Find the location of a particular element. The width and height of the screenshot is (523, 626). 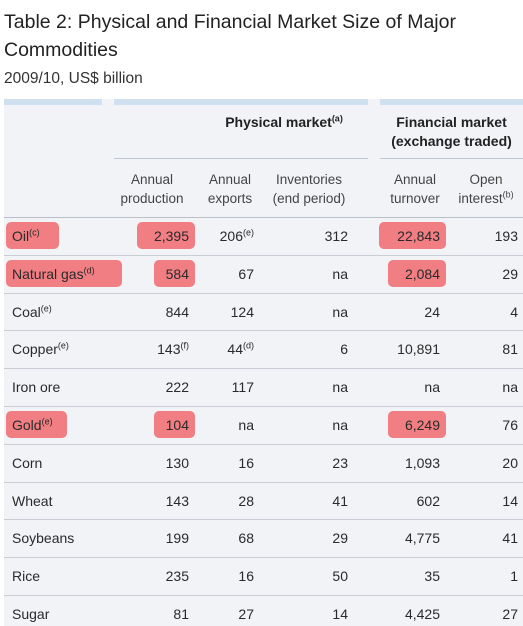

cell-value: 28 is located at coordinates (246, 500).